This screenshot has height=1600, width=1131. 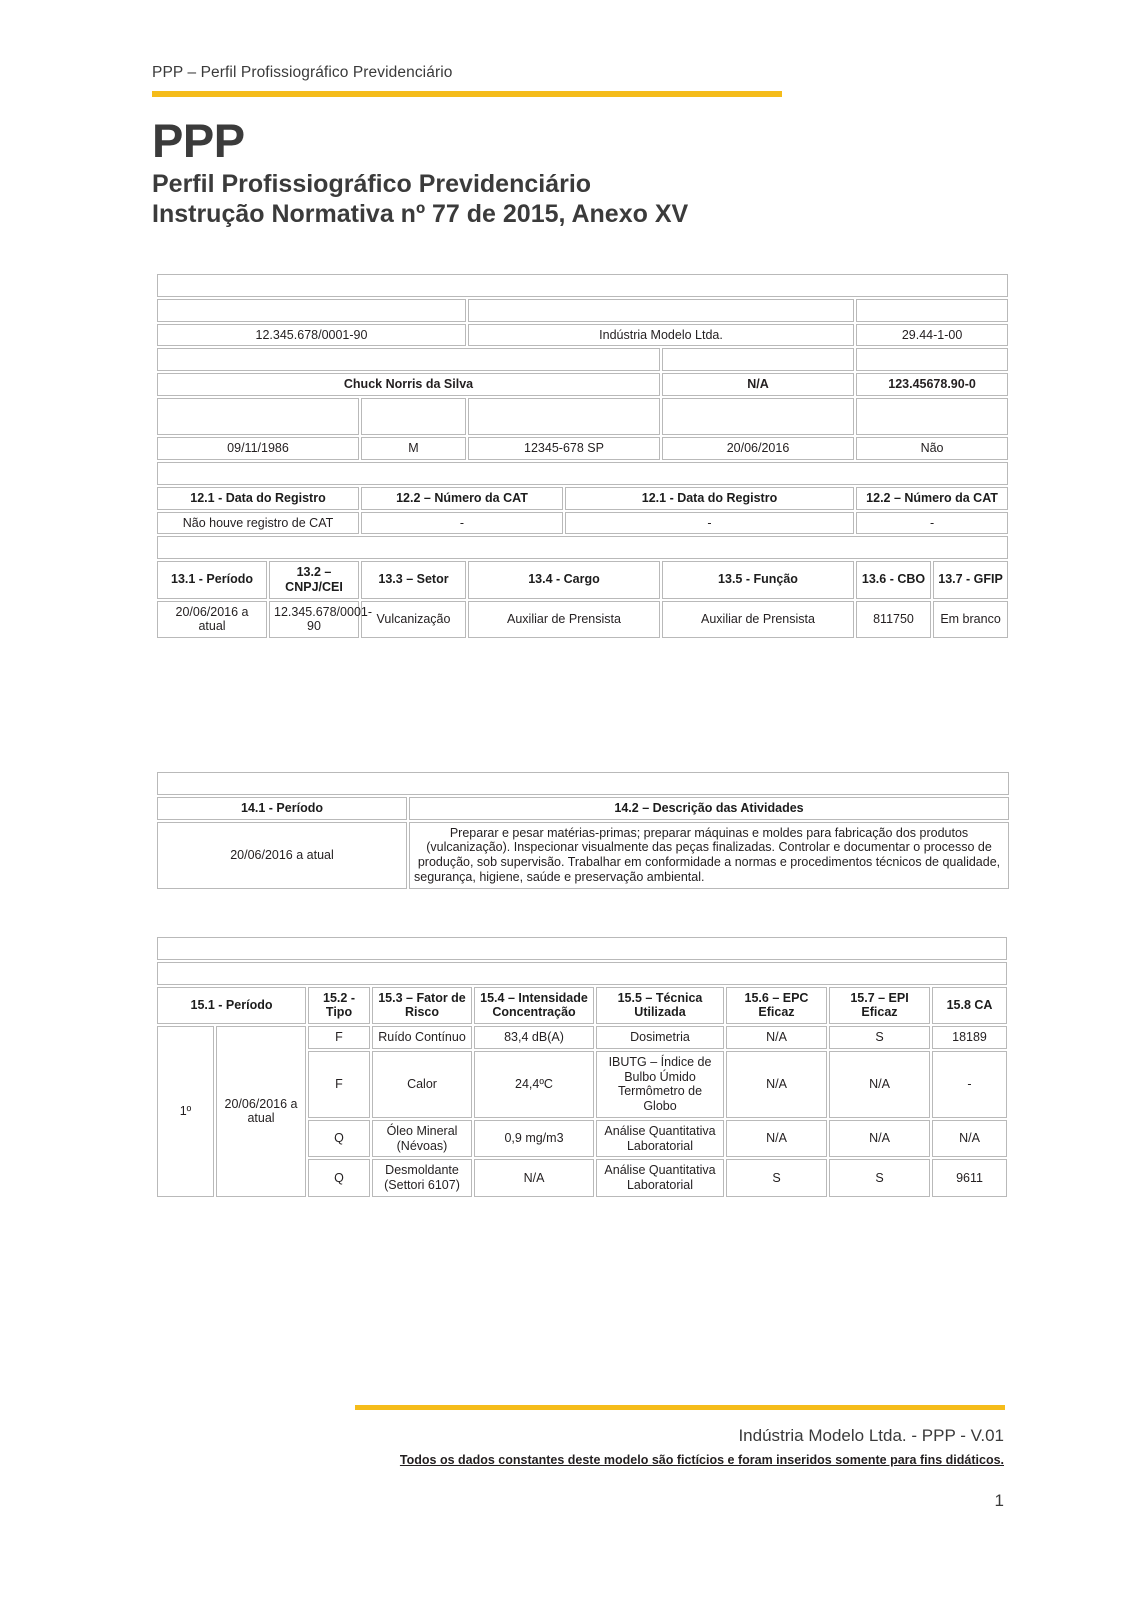 What do you see at coordinates (422, 1037) in the screenshot?
I see `value-fator-risco: Ruído Contínuo` at bounding box center [422, 1037].